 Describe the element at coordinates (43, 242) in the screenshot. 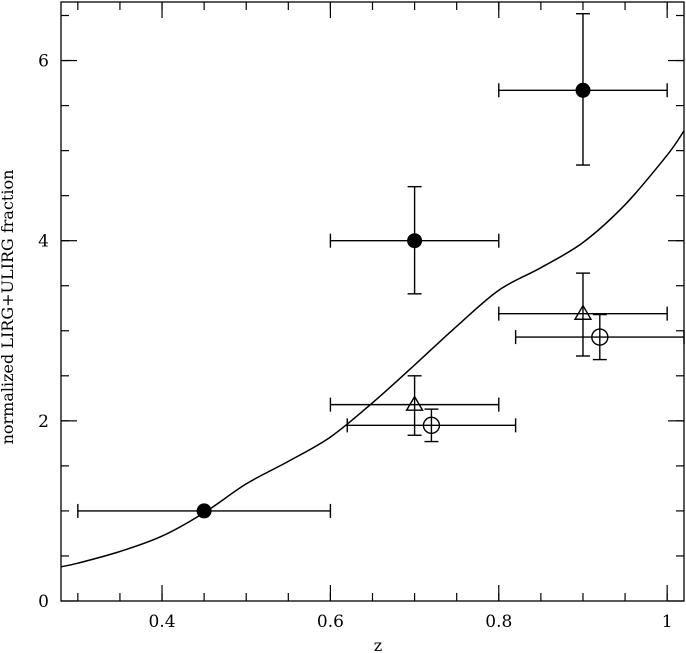

I see `y-tick-label: 4` at that location.